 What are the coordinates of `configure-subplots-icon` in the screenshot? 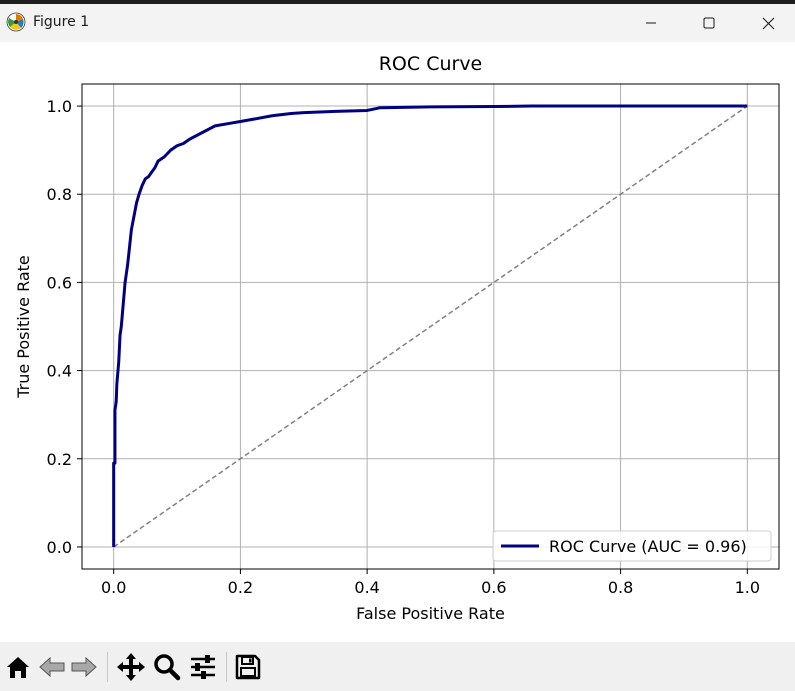 It's located at (203, 667).